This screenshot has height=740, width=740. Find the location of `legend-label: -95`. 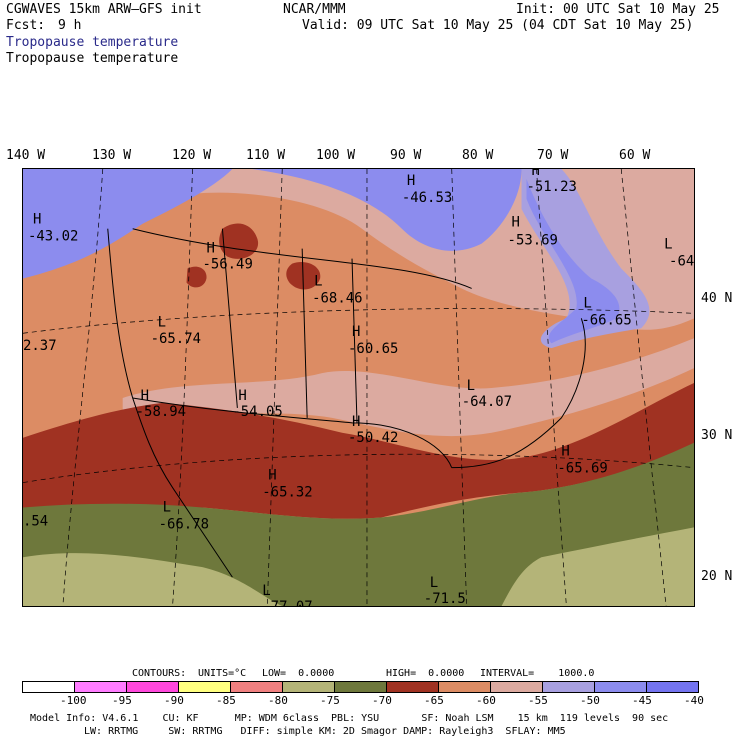

legend-label: -95 is located at coordinates (122, 700).